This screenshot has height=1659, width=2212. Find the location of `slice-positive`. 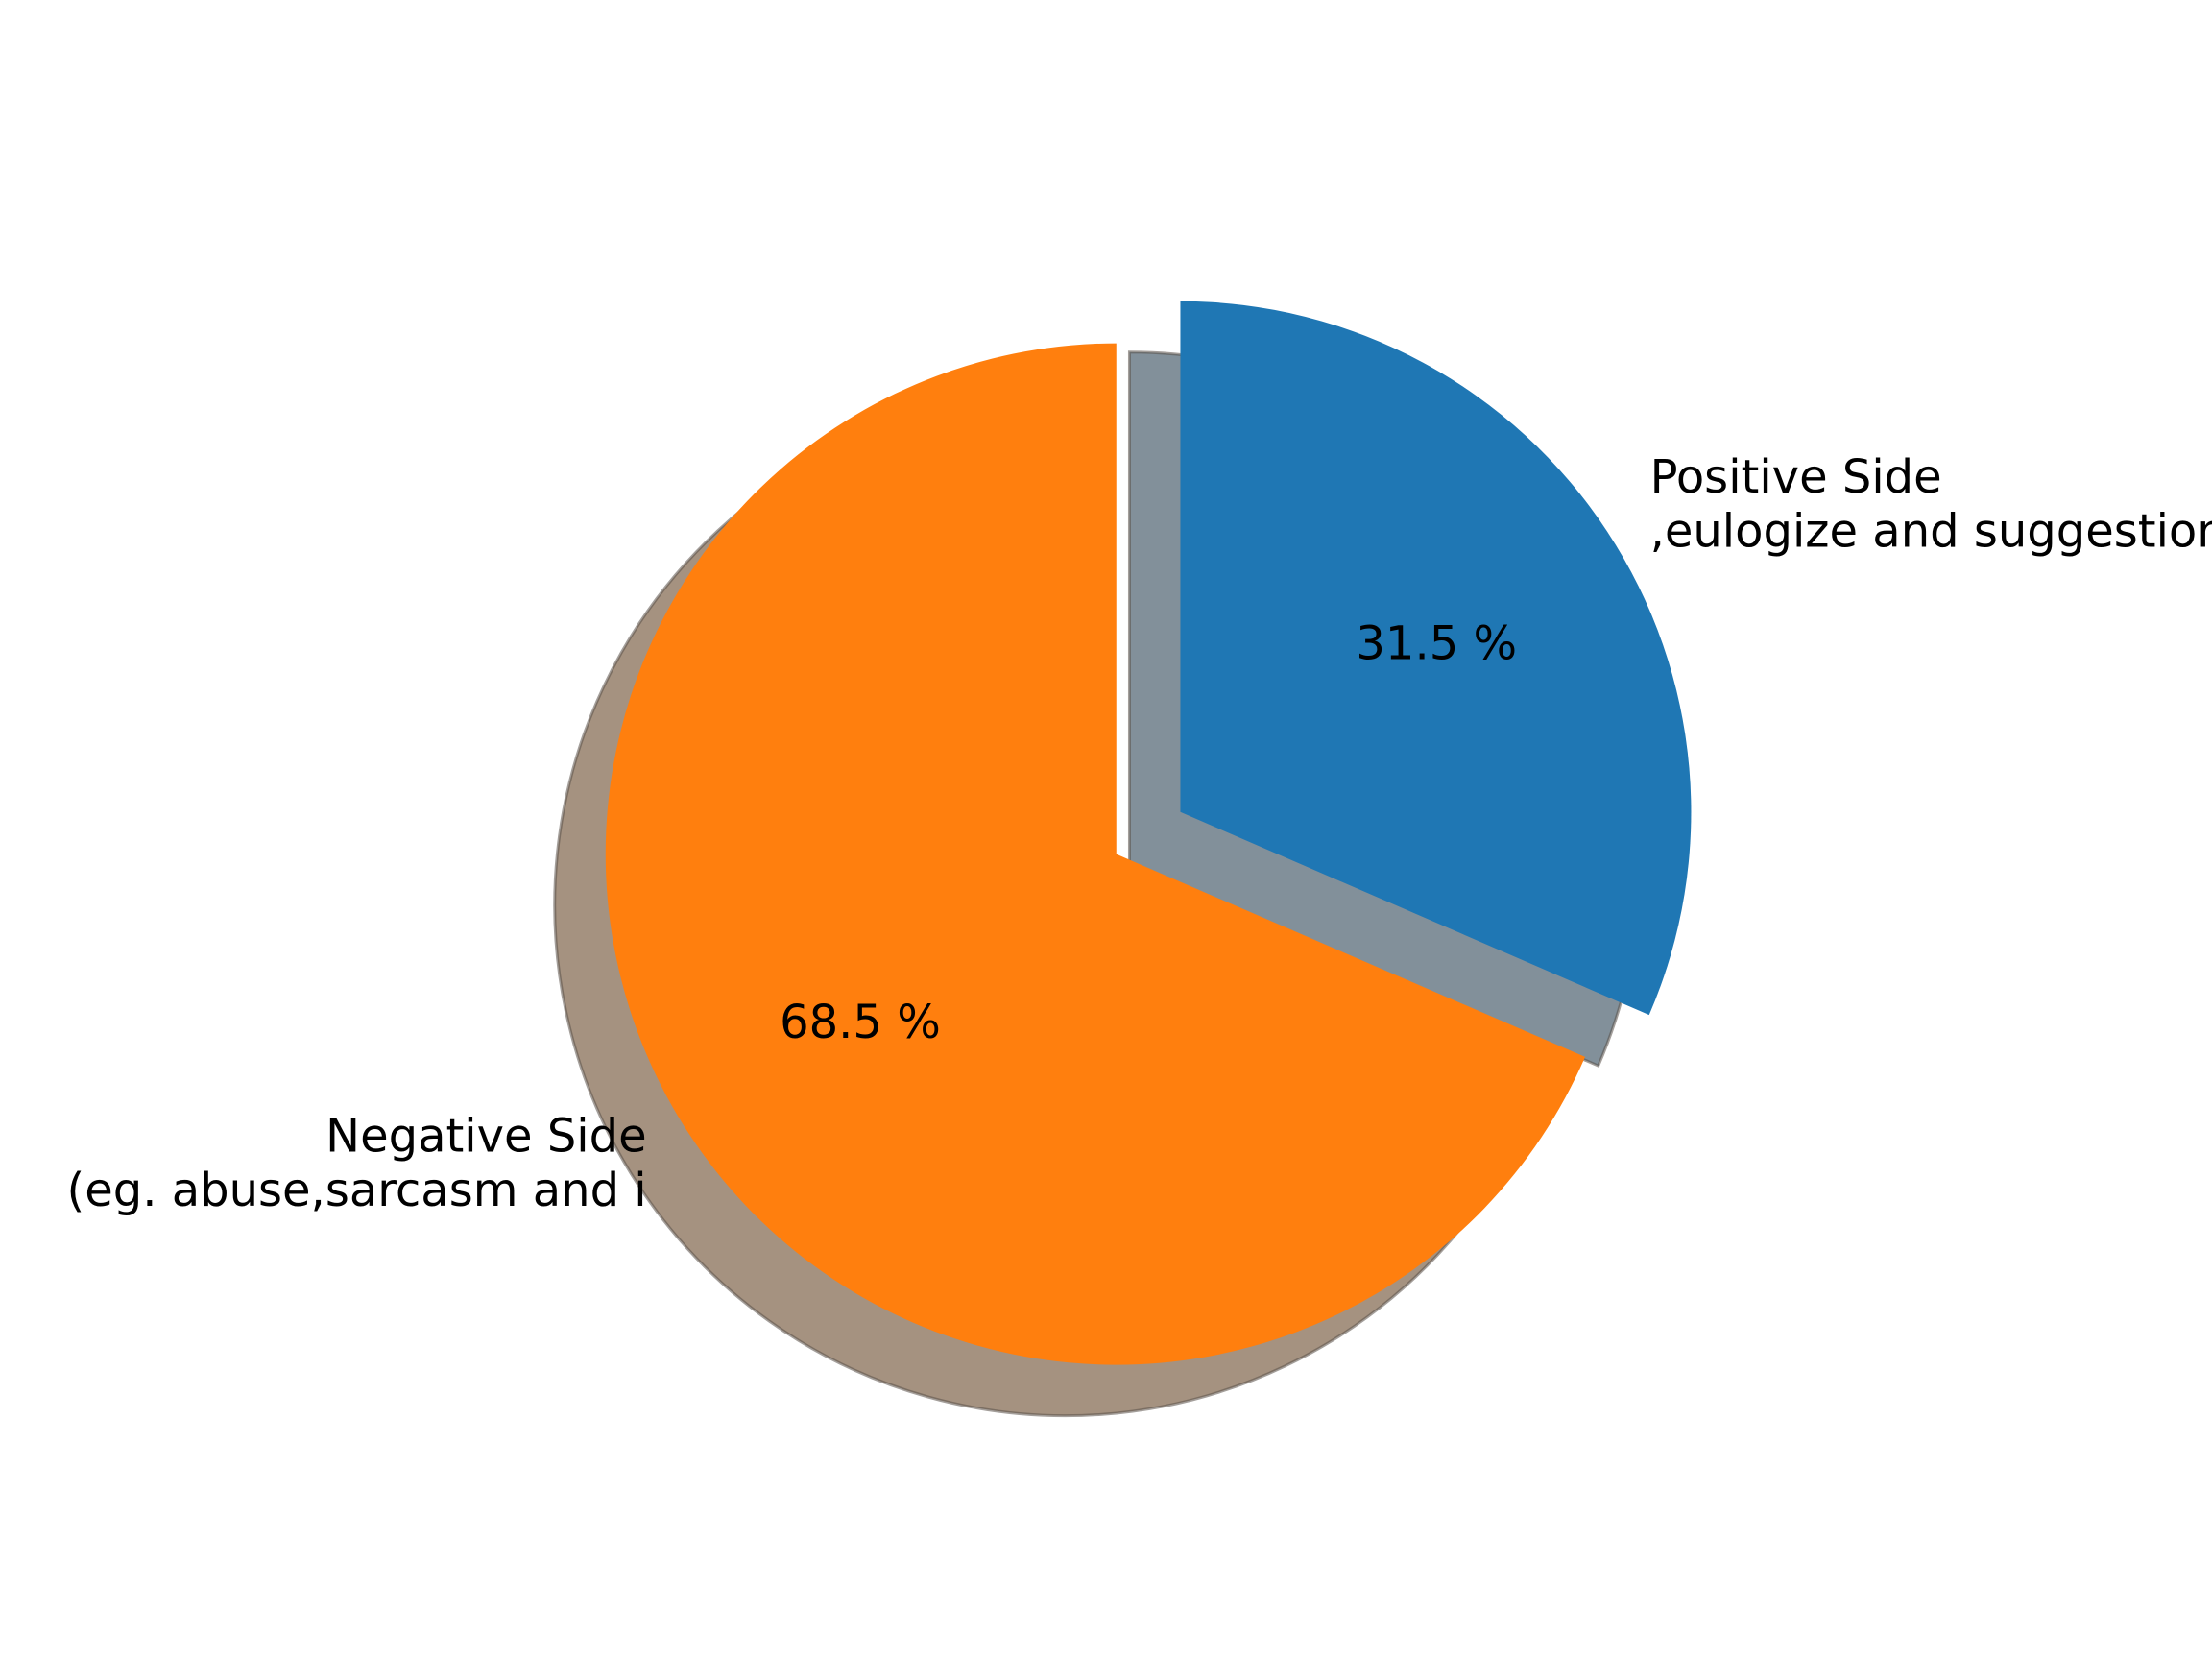

slice-positive is located at coordinates (1436, 659).